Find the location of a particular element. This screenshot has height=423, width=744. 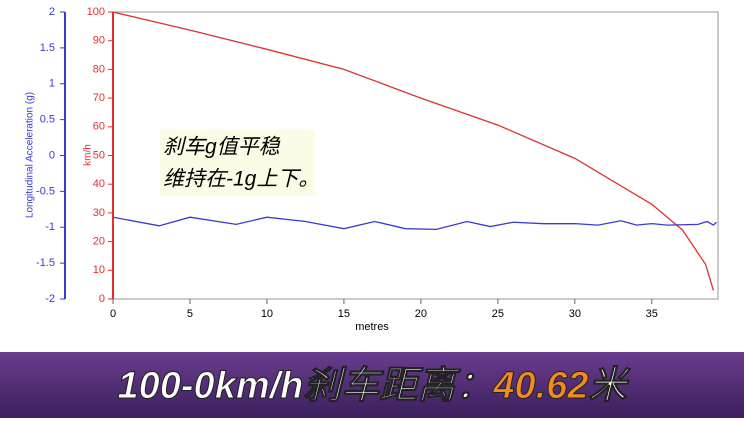

y2-tick-label: -0.5 is located at coordinates (45, 191).